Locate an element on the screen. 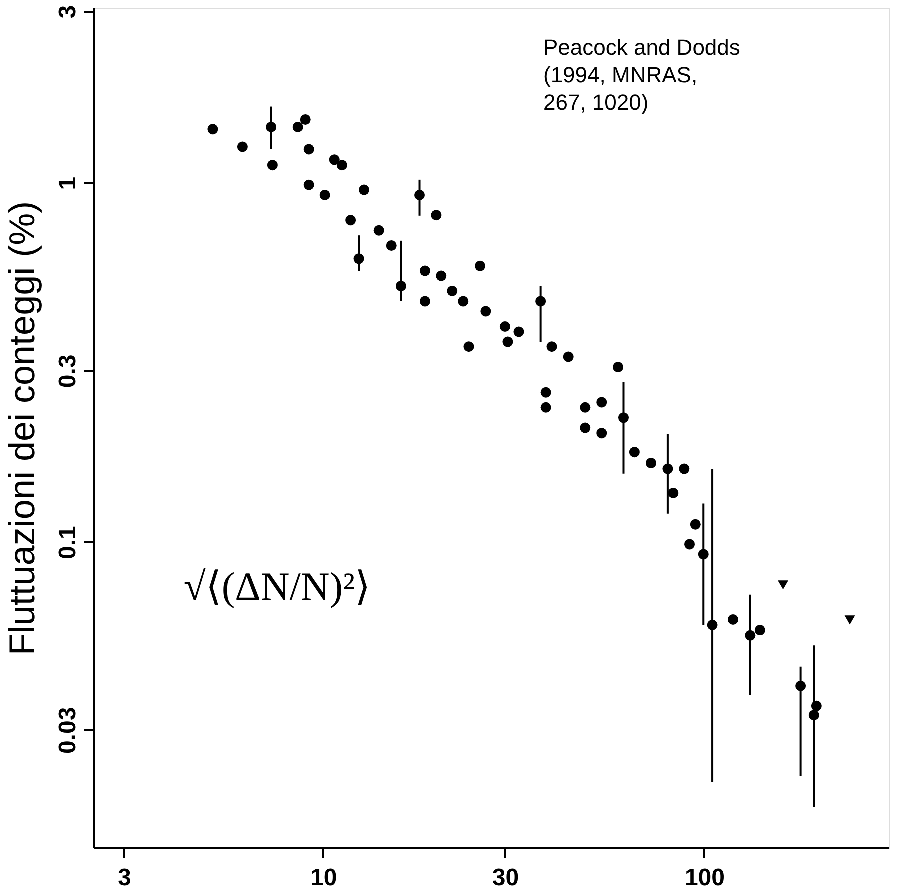 This screenshot has height=895, width=899. y-tick-label: 3 is located at coordinates (68, 12).